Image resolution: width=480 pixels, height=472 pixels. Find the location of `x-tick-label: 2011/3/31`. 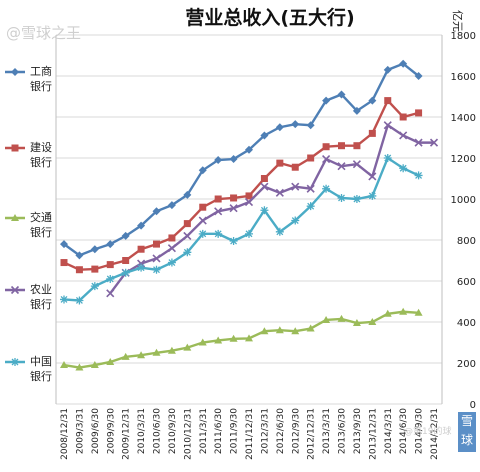

x-tick-label: 2011/3/31 is located at coordinates (204, 431).